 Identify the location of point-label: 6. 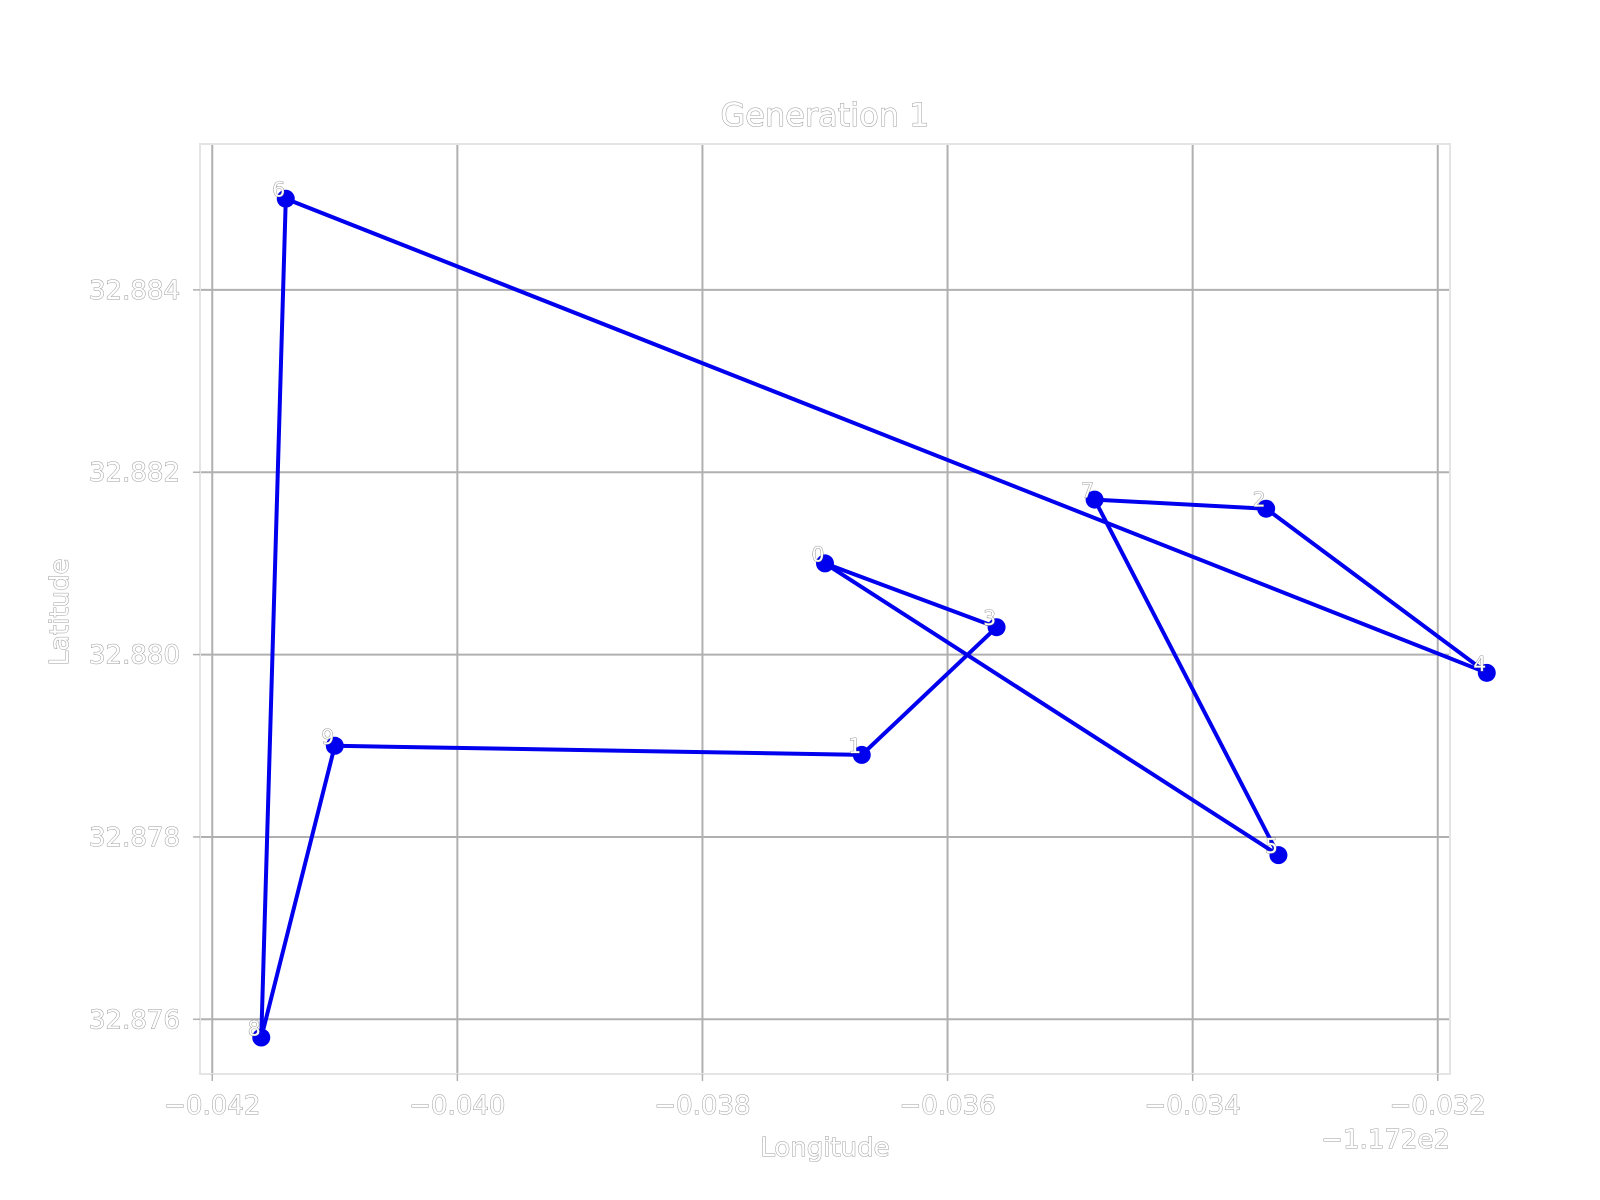
(278, 190).